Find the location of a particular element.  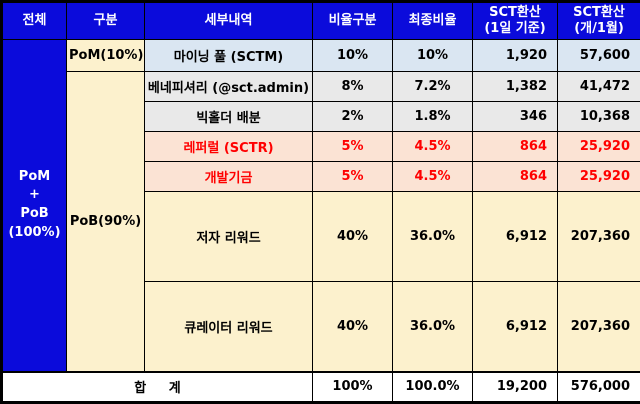

total-sct-daily: 19,200 is located at coordinates (515, 387).